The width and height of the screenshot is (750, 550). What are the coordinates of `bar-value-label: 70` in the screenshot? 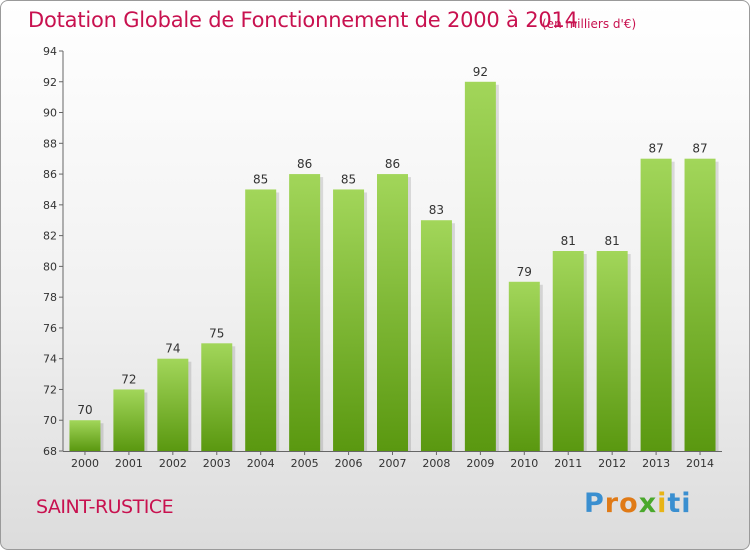 It's located at (84, 410).